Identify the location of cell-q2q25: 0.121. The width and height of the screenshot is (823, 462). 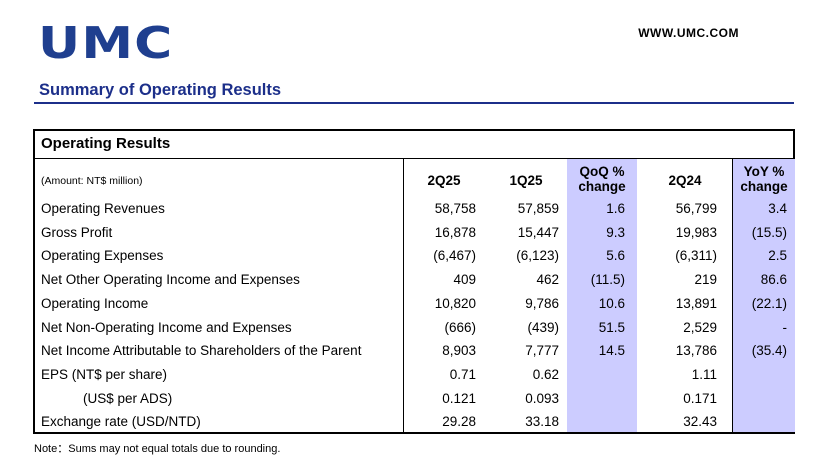
(459, 398).